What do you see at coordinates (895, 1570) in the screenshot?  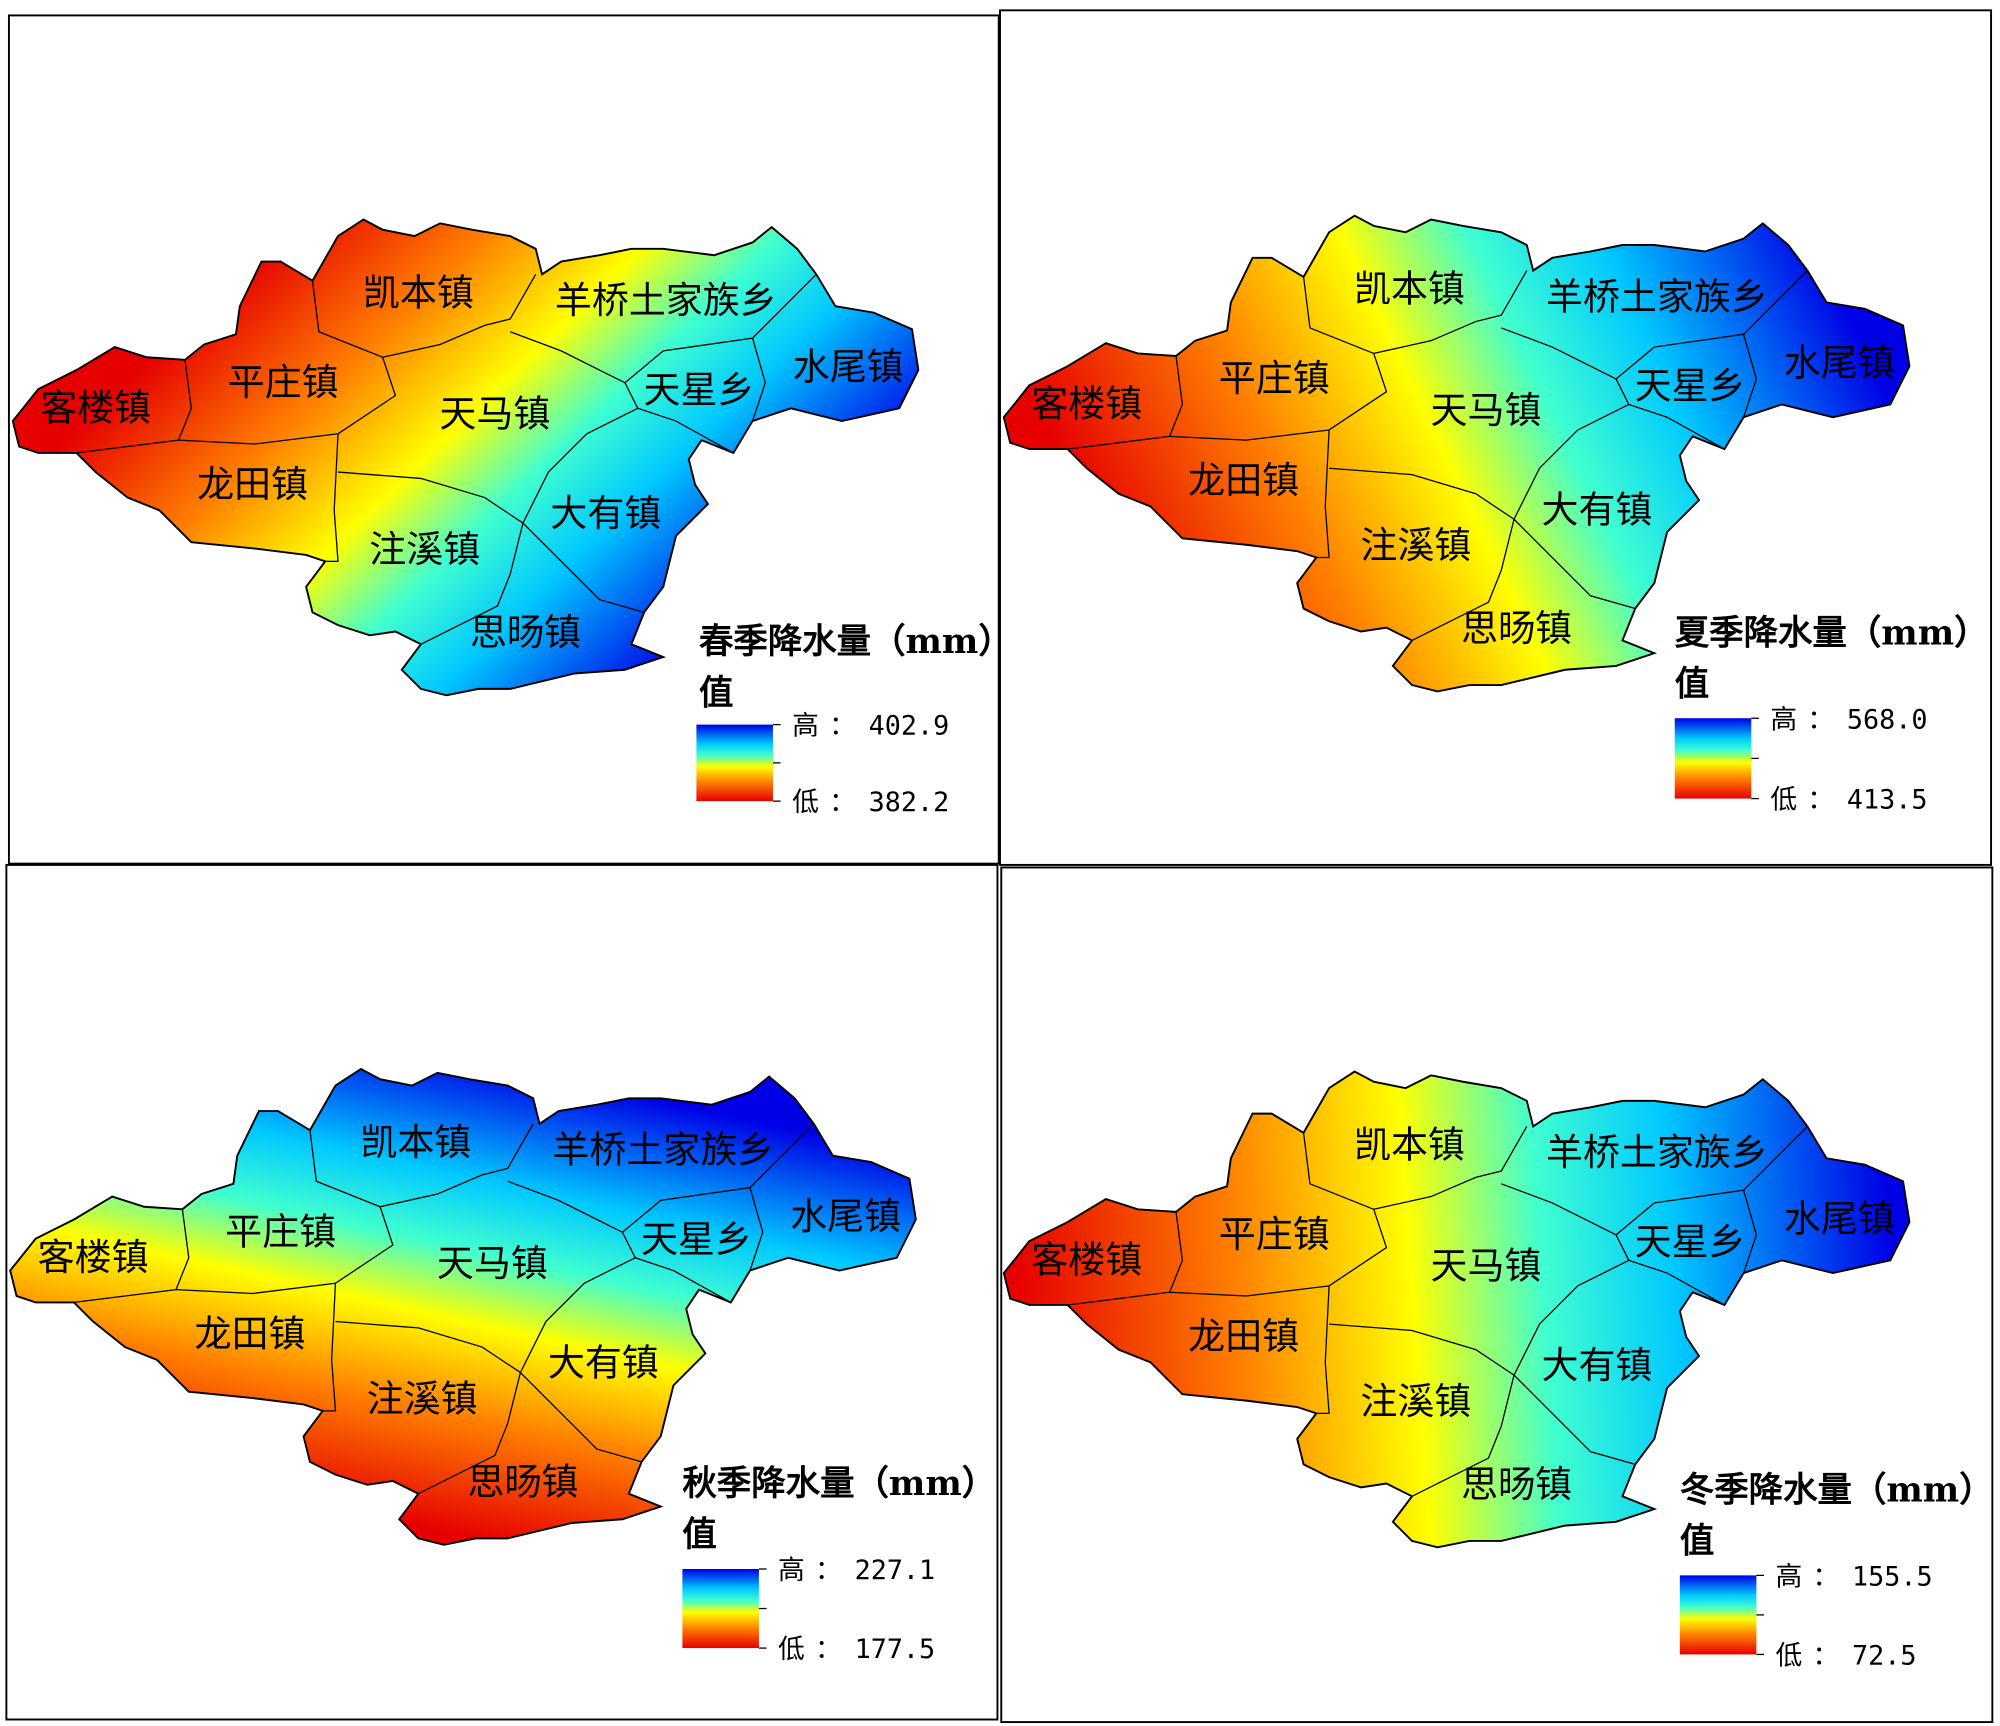 I see `legend-high-value: 227.1` at bounding box center [895, 1570].